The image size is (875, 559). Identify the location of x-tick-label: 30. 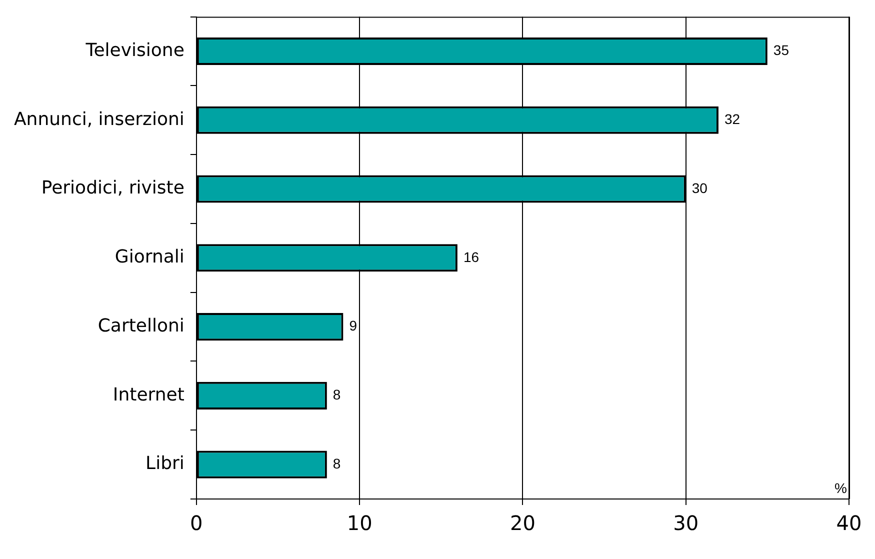
(686, 523).